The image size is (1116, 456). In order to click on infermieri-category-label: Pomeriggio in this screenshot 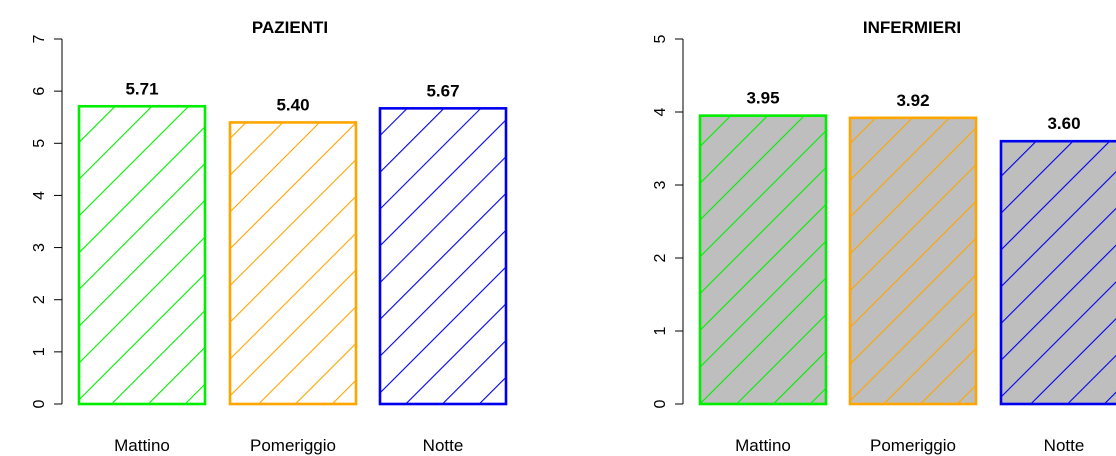, I will do `click(913, 445)`.